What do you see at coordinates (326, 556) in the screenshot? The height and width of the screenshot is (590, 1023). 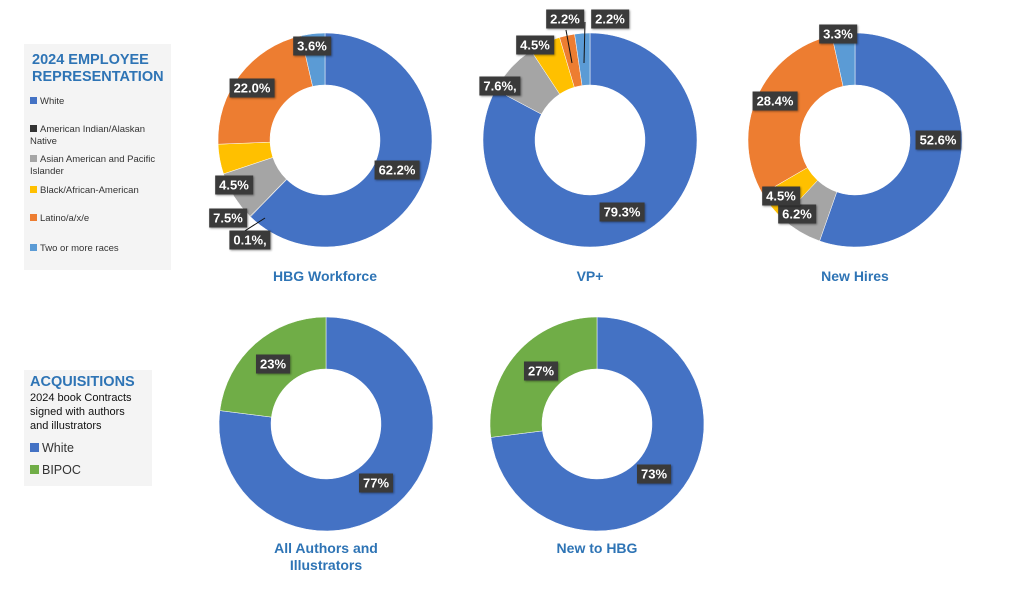 I see `chart-title: All Authors and Illustrators` at bounding box center [326, 556].